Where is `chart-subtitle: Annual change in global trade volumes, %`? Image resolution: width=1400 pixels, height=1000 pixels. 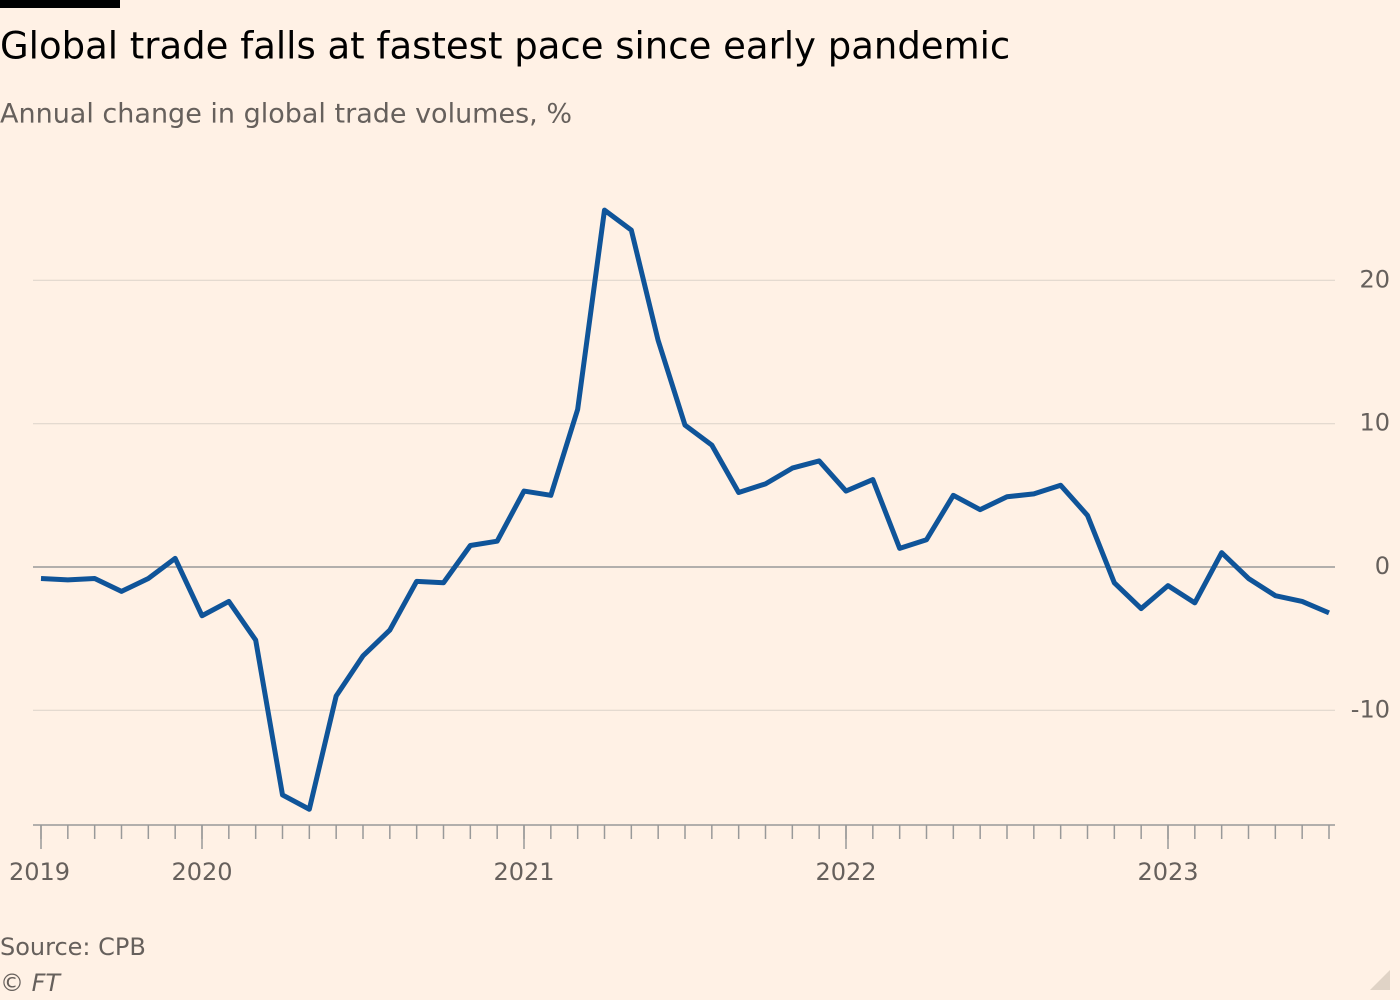
chart-subtitle: Annual change in global trade volumes, % is located at coordinates (286, 114).